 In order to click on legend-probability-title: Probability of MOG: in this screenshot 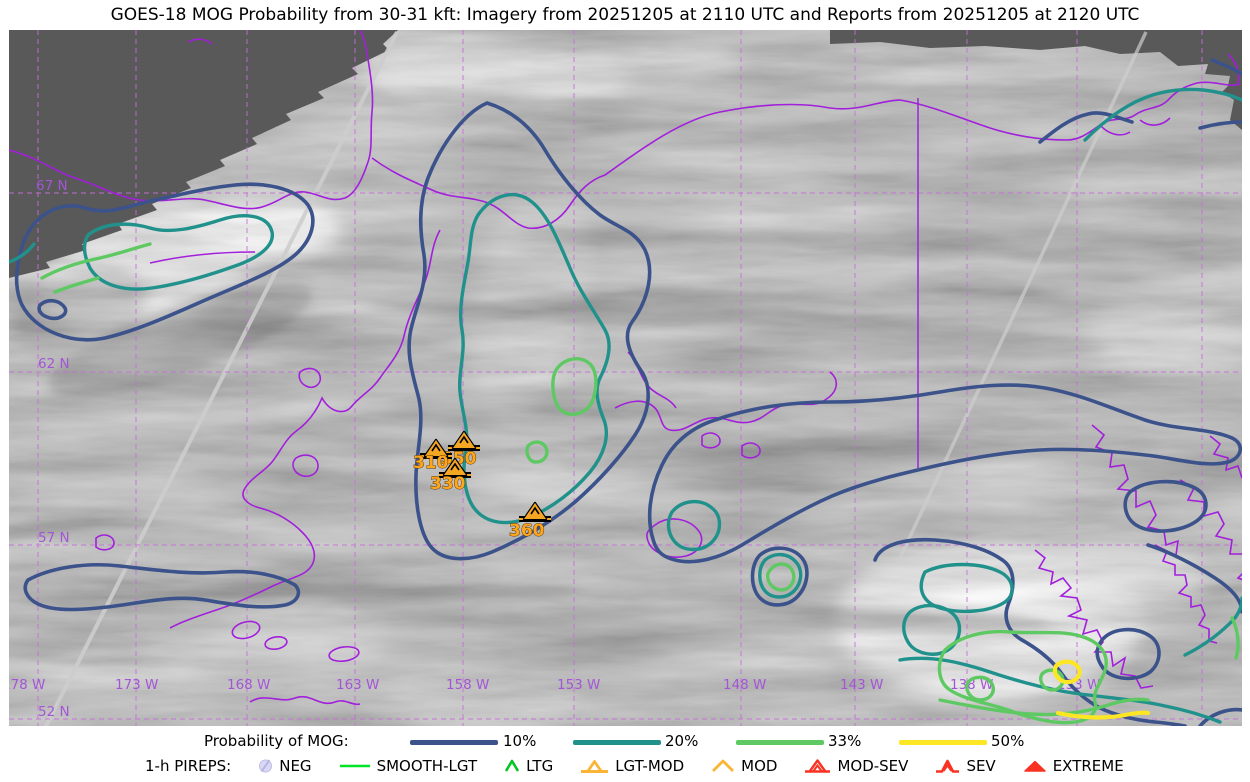, I will do `click(276, 741)`.